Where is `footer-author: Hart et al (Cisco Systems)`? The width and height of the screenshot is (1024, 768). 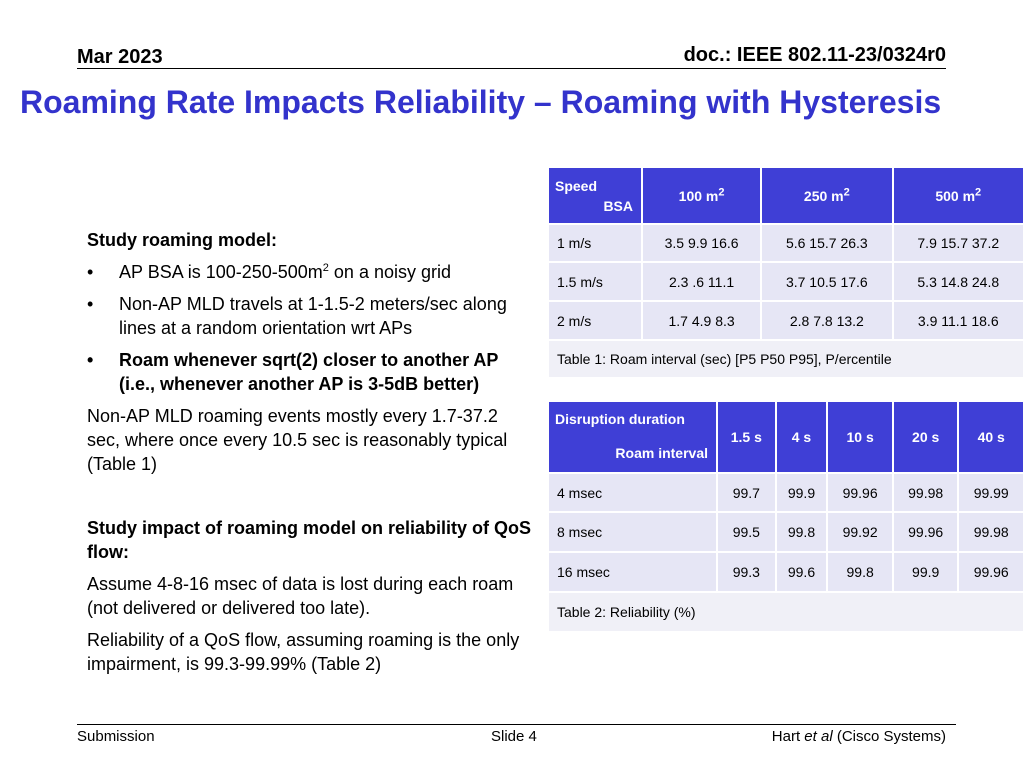 footer-author: Hart et al (Cisco Systems) is located at coordinates (858, 736).